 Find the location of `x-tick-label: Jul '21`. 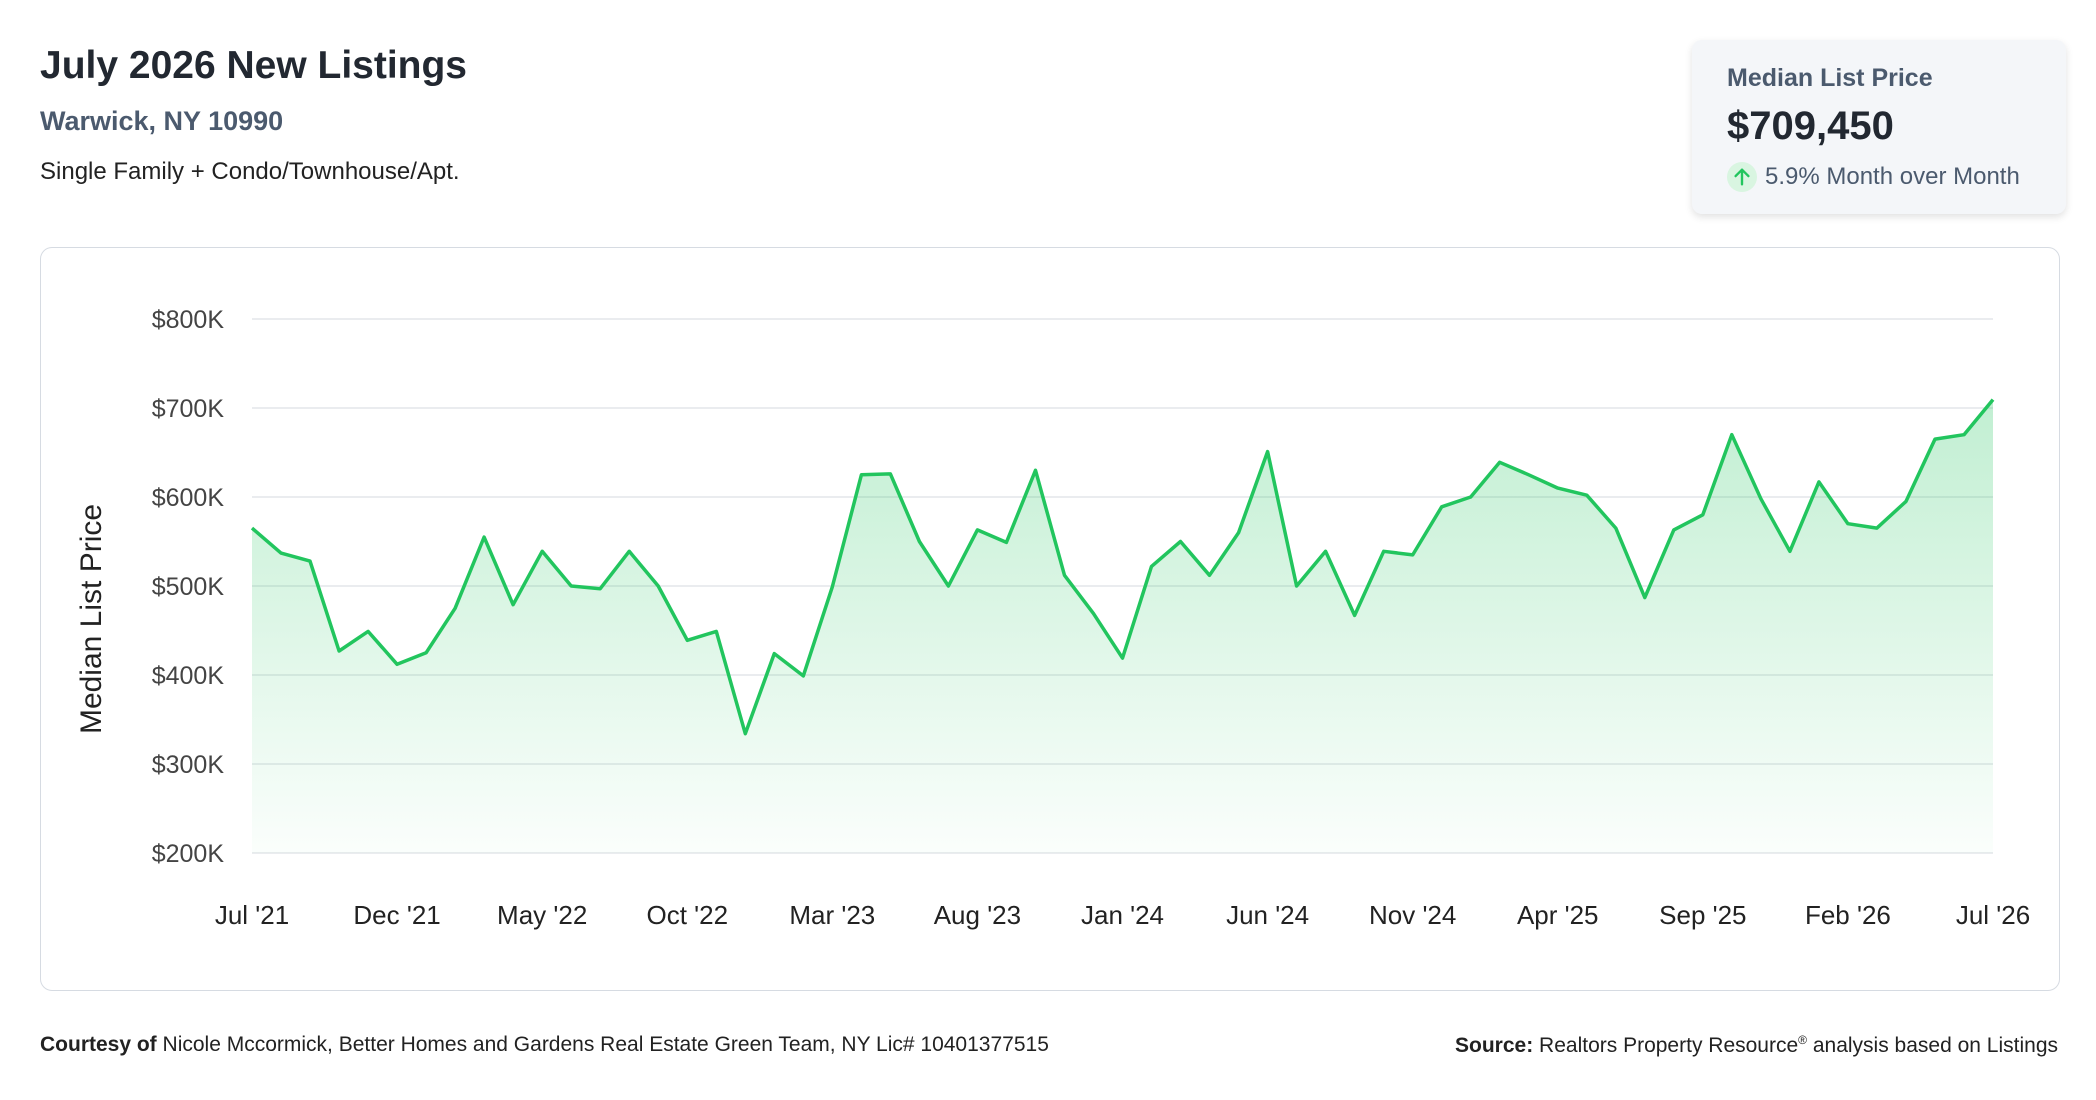

x-tick-label: Jul '21 is located at coordinates (252, 915).